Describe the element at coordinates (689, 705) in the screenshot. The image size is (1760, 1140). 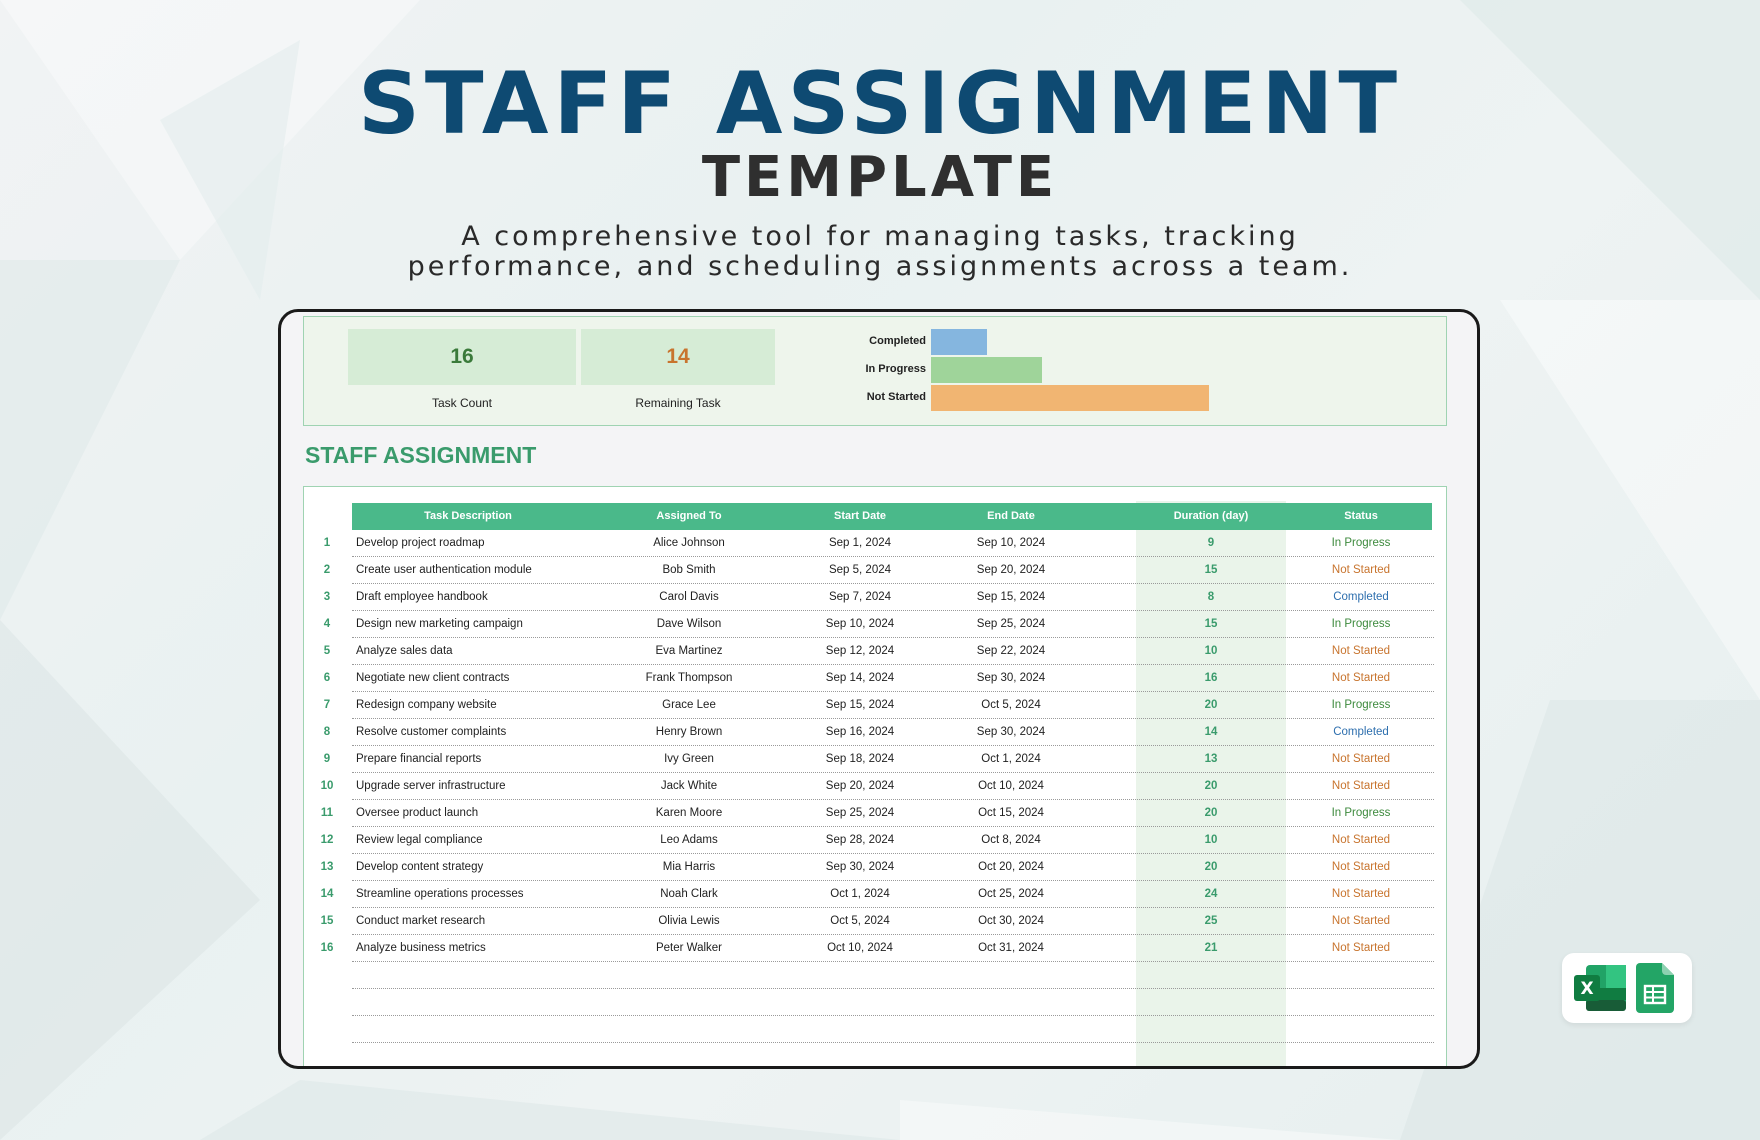
I see `cell-assigned-to: Grace Lee` at that location.